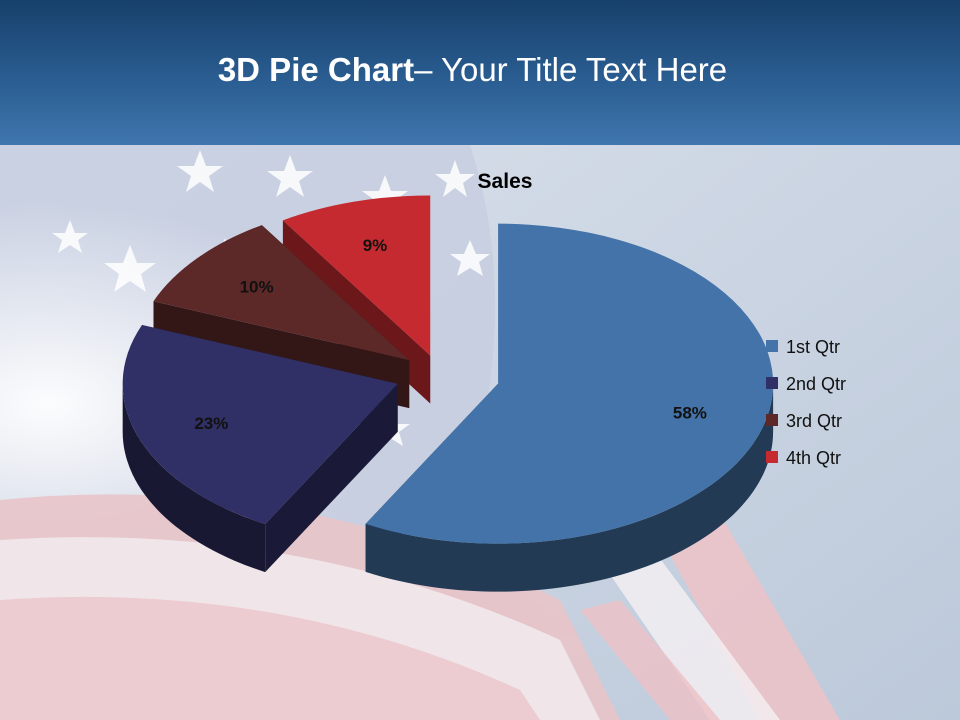 This screenshot has height=720, width=960. What do you see at coordinates (813, 458) in the screenshot?
I see `legend-label: 4th Qtr` at bounding box center [813, 458].